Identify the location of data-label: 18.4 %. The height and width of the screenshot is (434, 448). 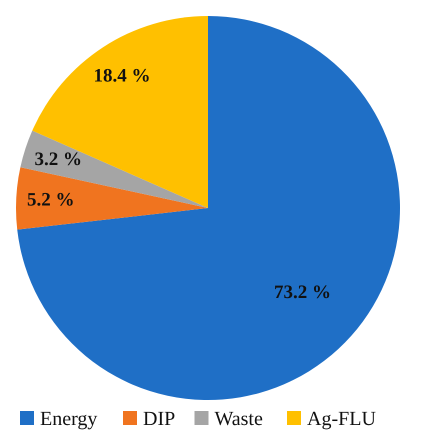
(121, 76).